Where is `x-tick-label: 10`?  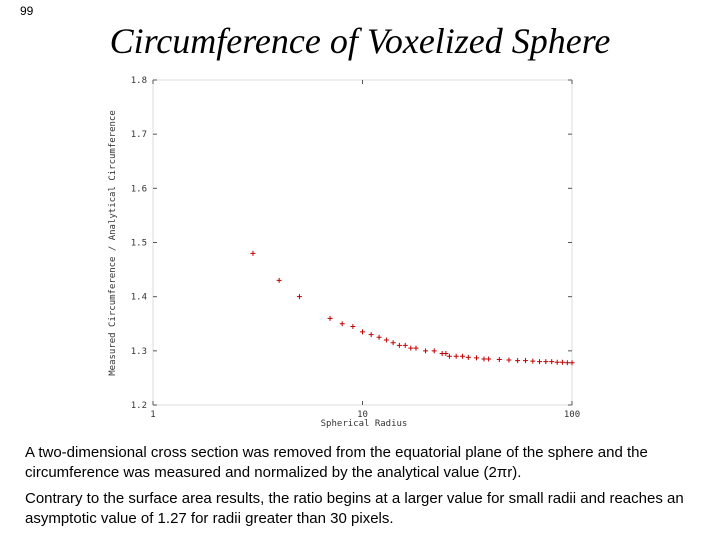 x-tick-label: 10 is located at coordinates (362, 415).